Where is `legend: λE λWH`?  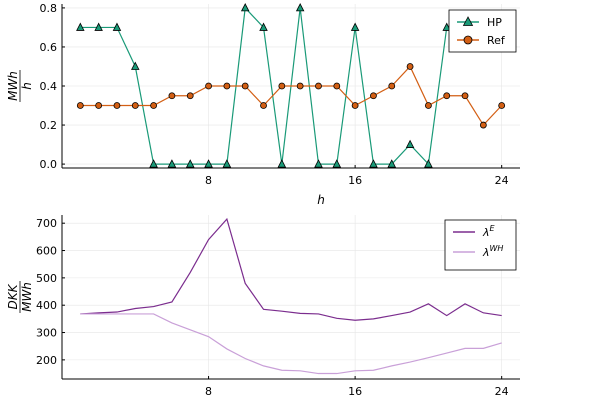
legend: λE λWH is located at coordinates (480, 245).